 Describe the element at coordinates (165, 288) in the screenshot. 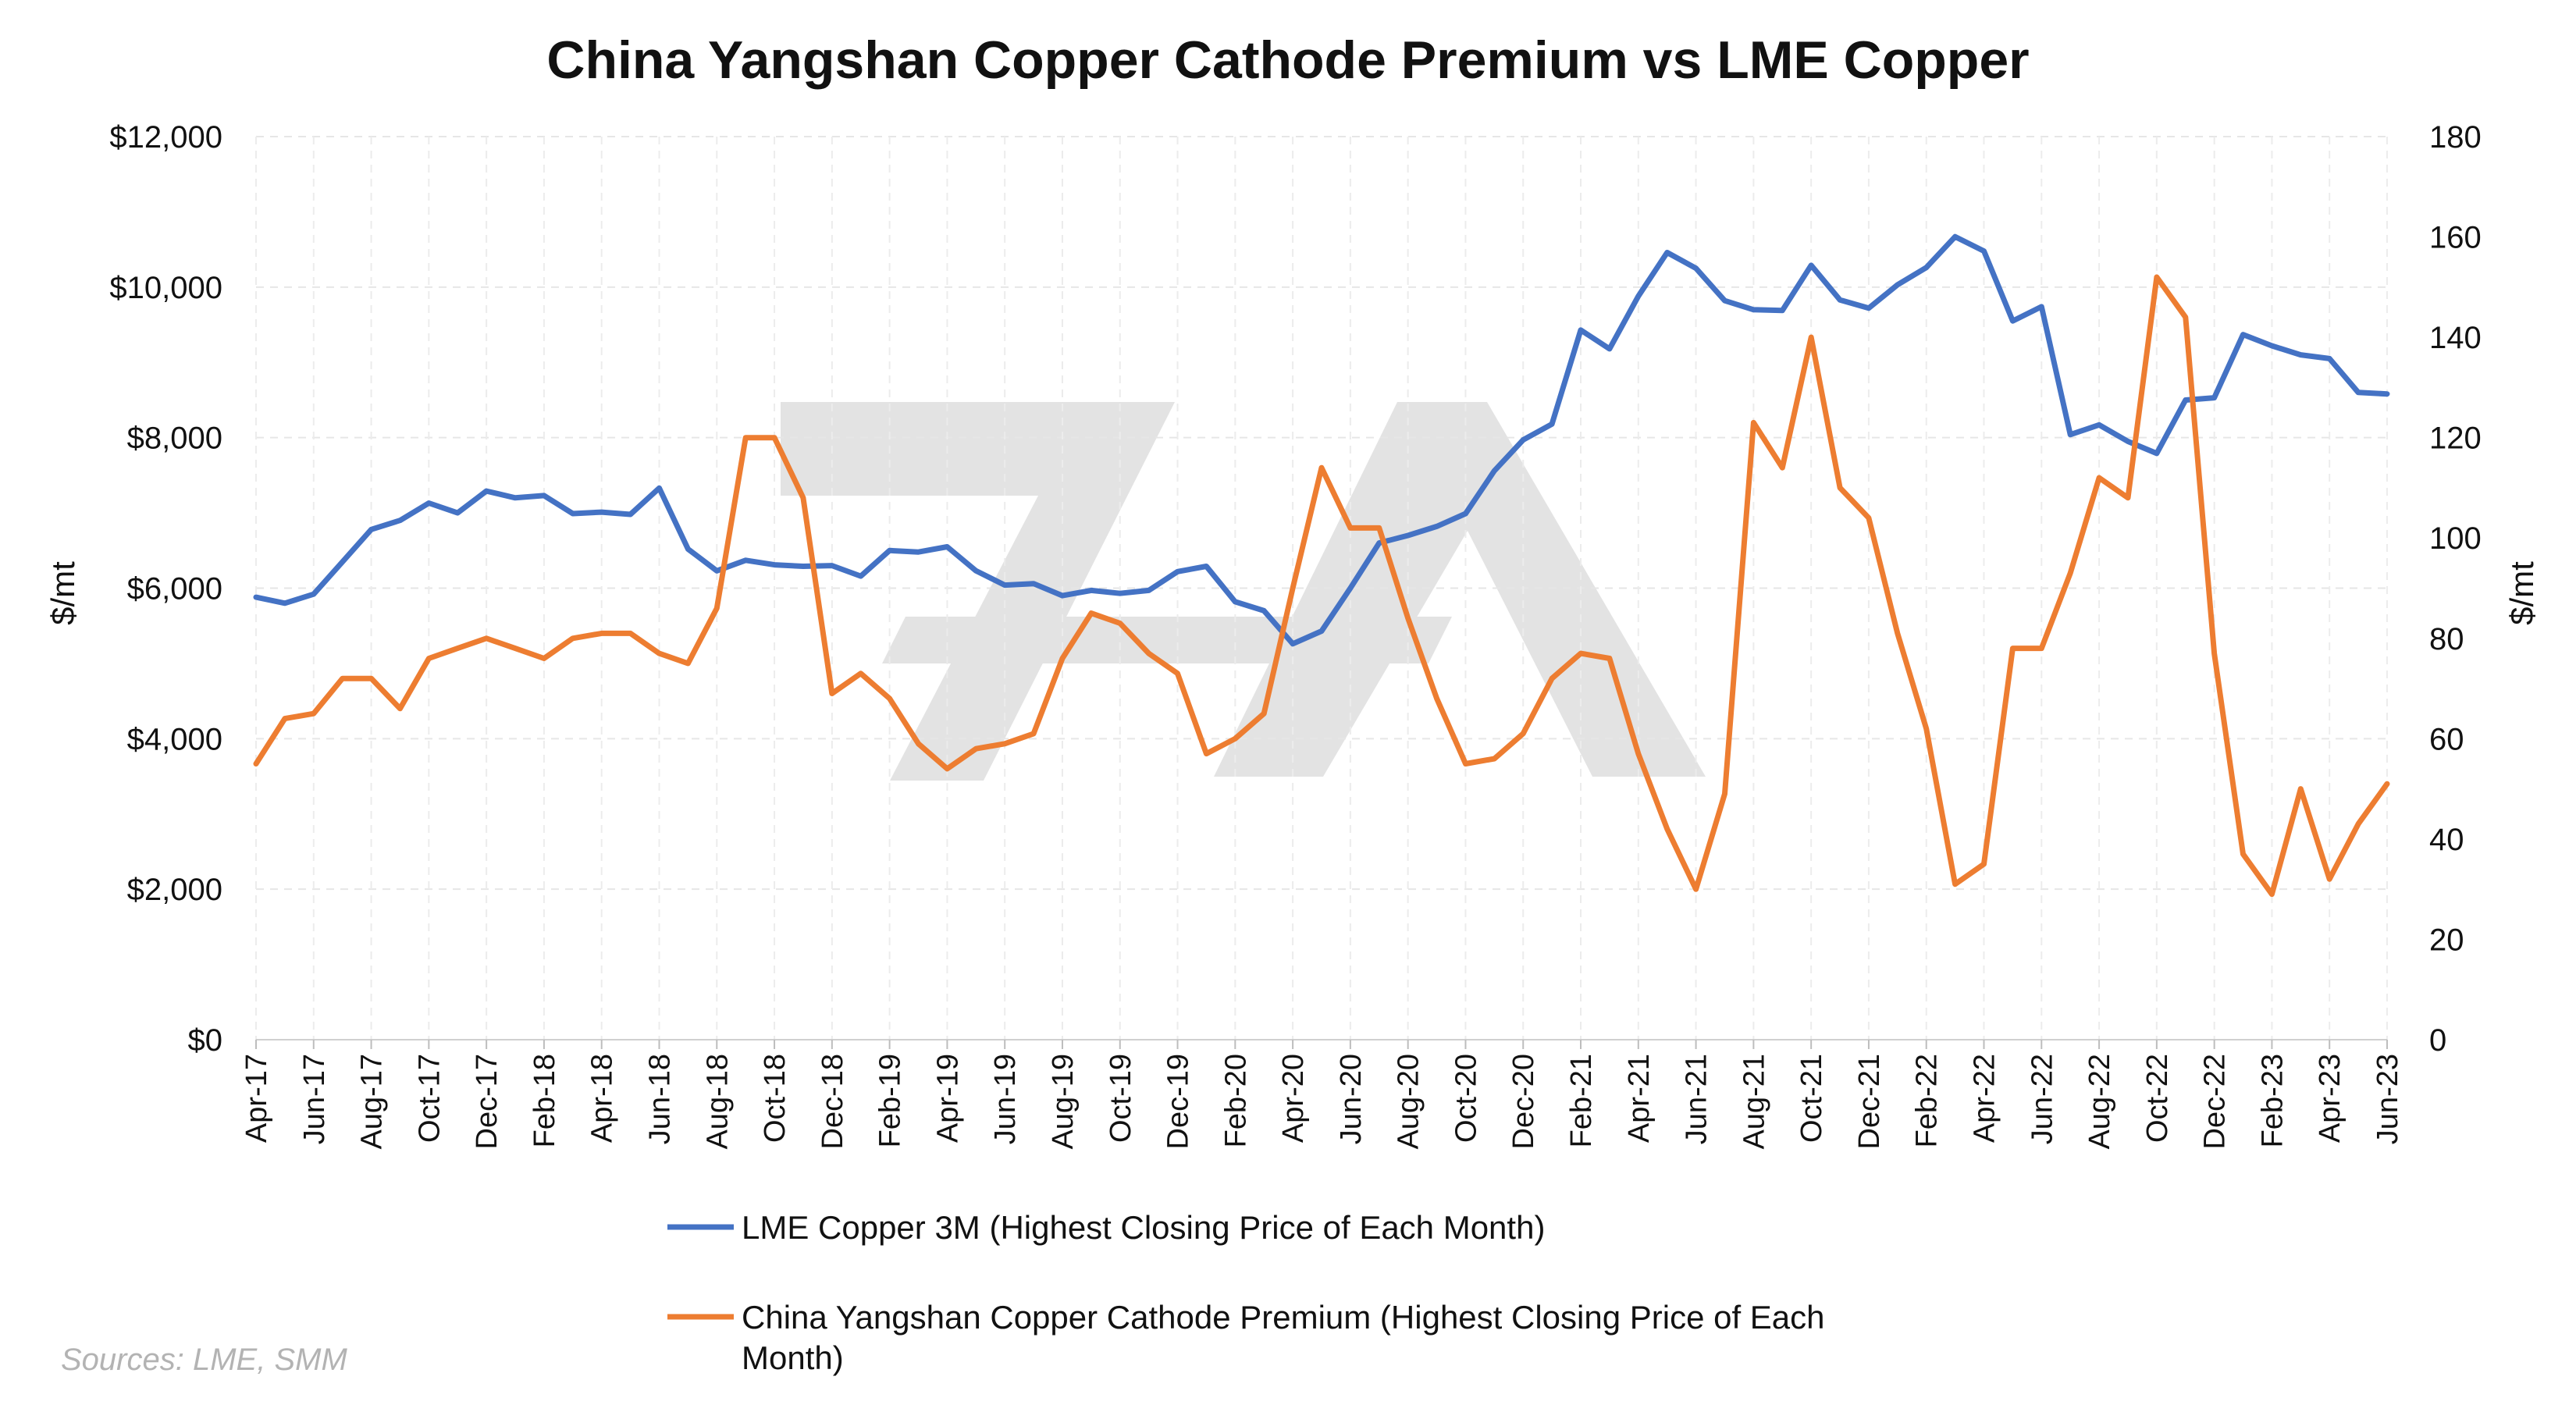

I see `left-tick-label: $10,000` at that location.